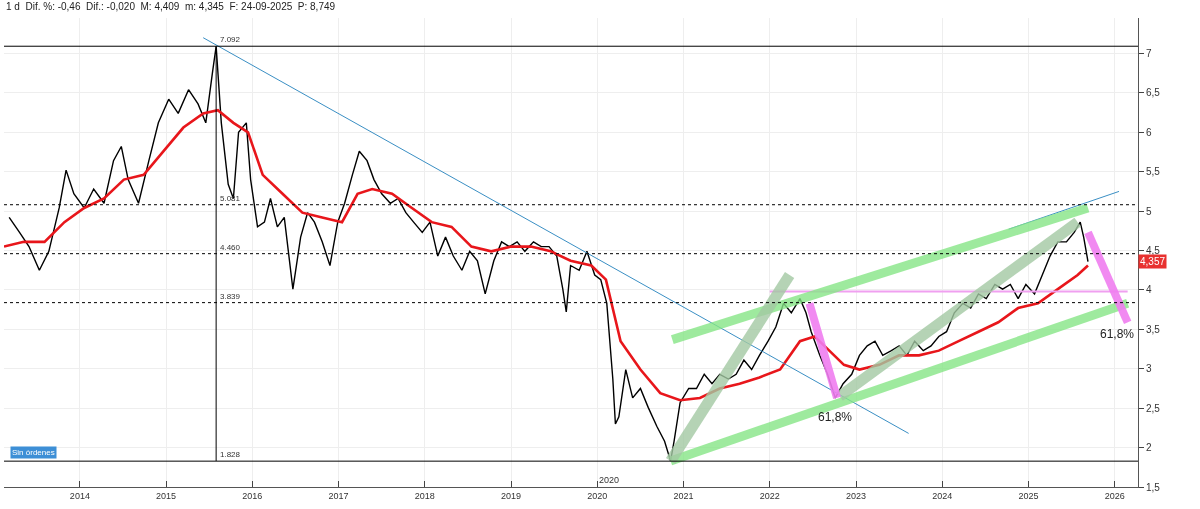 The height and width of the screenshot is (509, 1200). I want to click on y-tick-label: 4,5, so click(1153, 251).